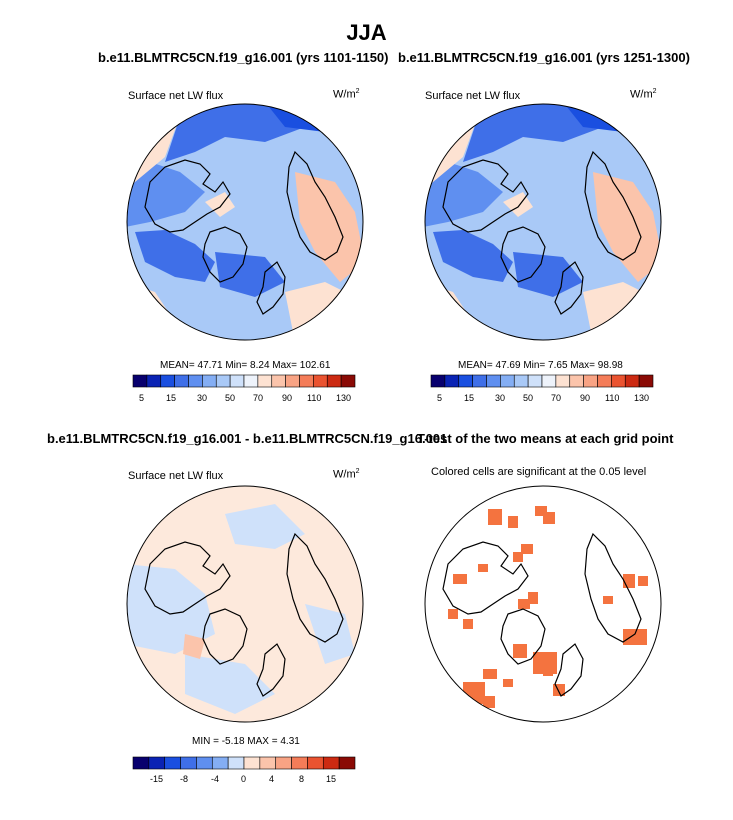 This screenshot has width=733, height=820. What do you see at coordinates (585, 398) in the screenshot?
I see `cb2-label-90: 90` at bounding box center [585, 398].